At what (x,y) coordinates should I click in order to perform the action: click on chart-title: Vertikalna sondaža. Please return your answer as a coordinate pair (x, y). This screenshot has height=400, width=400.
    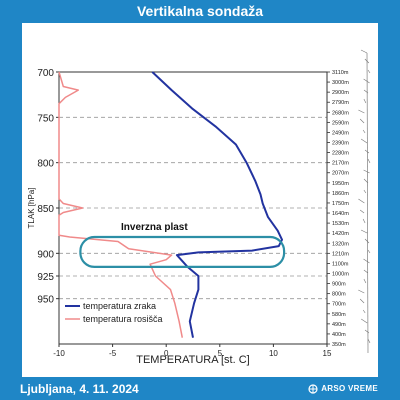
    Looking at the image, I should click on (200, 11).